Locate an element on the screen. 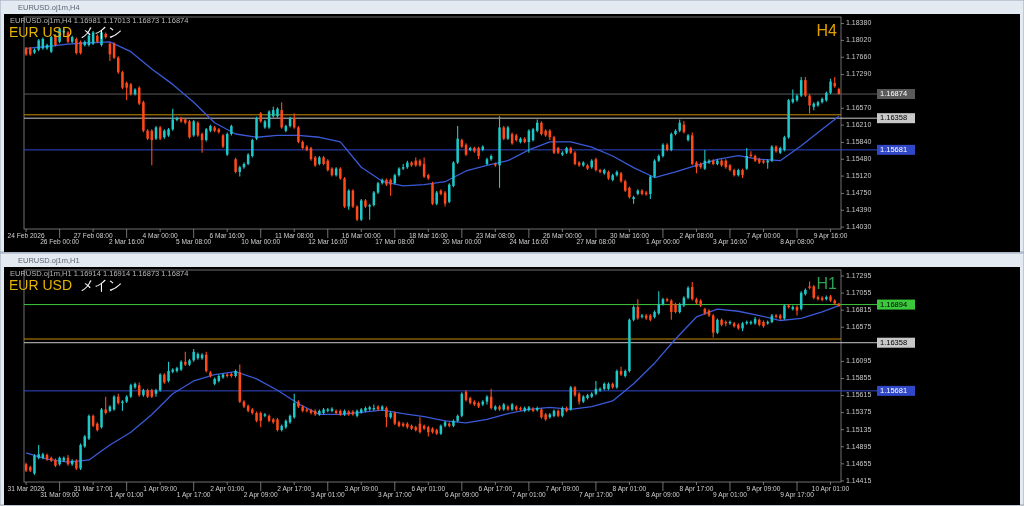 This screenshot has height=506, width=1024. annotation: EUR USD is located at coordinates (41, 285).